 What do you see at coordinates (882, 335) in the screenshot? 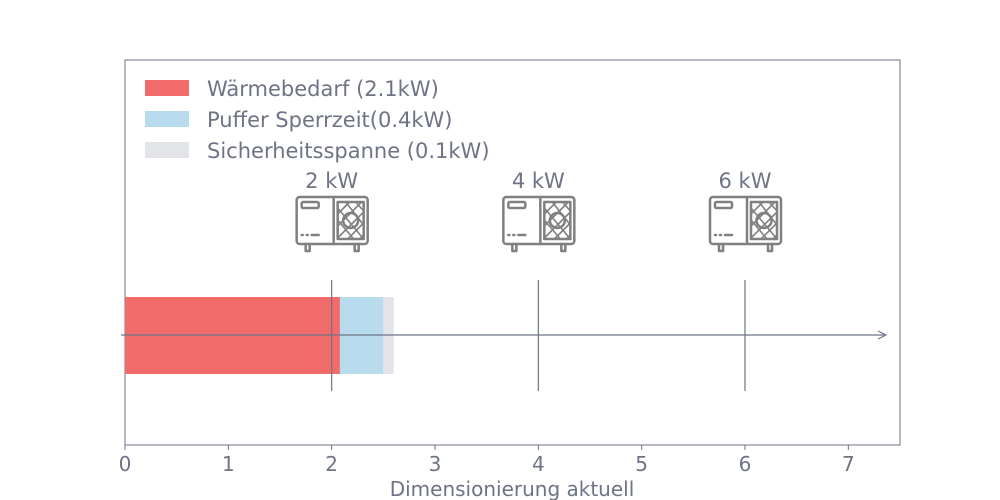
I see `arrow-head` at bounding box center [882, 335].